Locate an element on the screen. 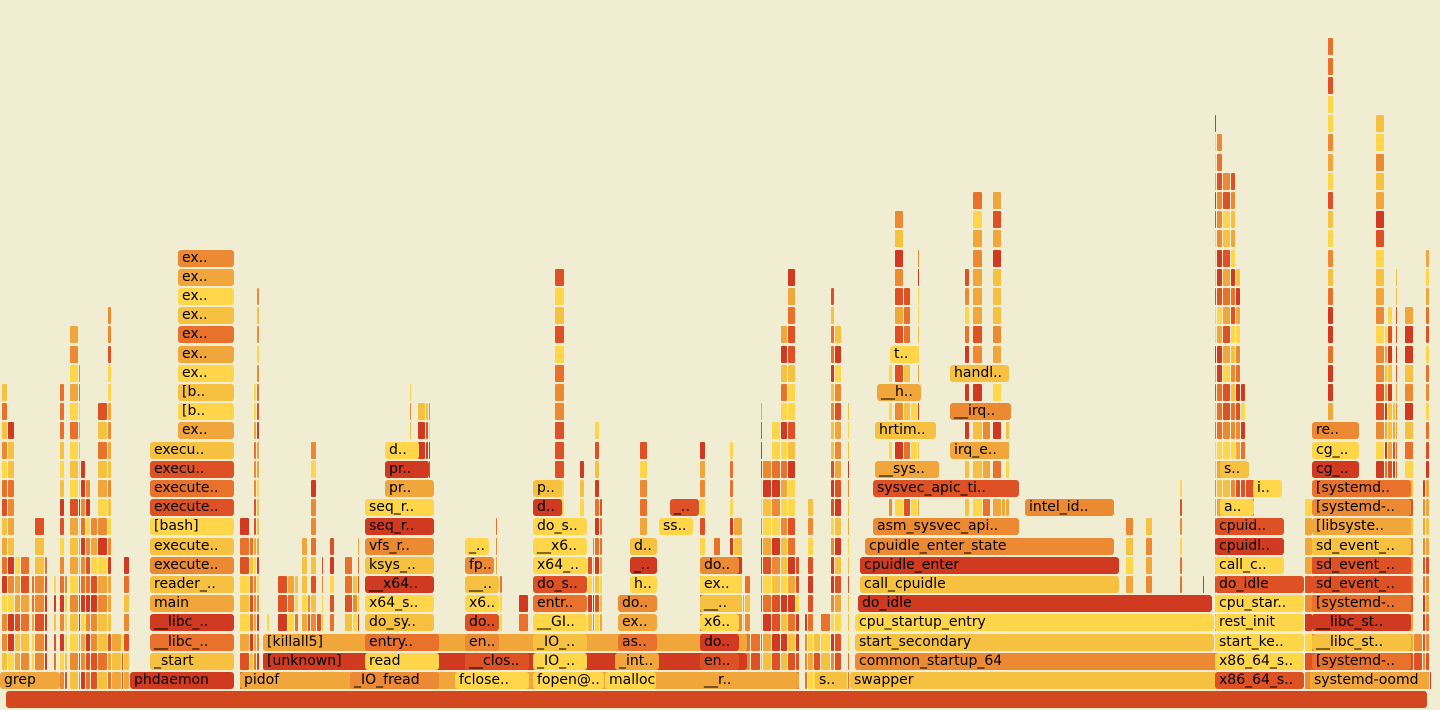  stack-frame: _IO_fread is located at coordinates (394, 680).